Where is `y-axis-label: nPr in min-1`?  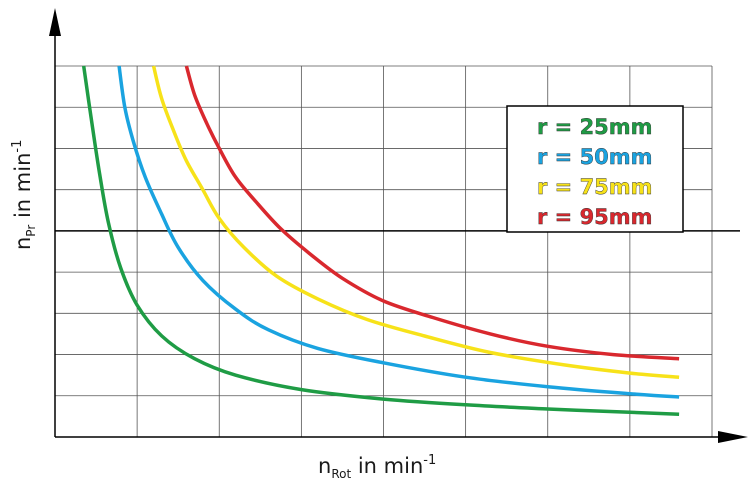 y-axis-label: nPr in min-1 is located at coordinates (24, 195).